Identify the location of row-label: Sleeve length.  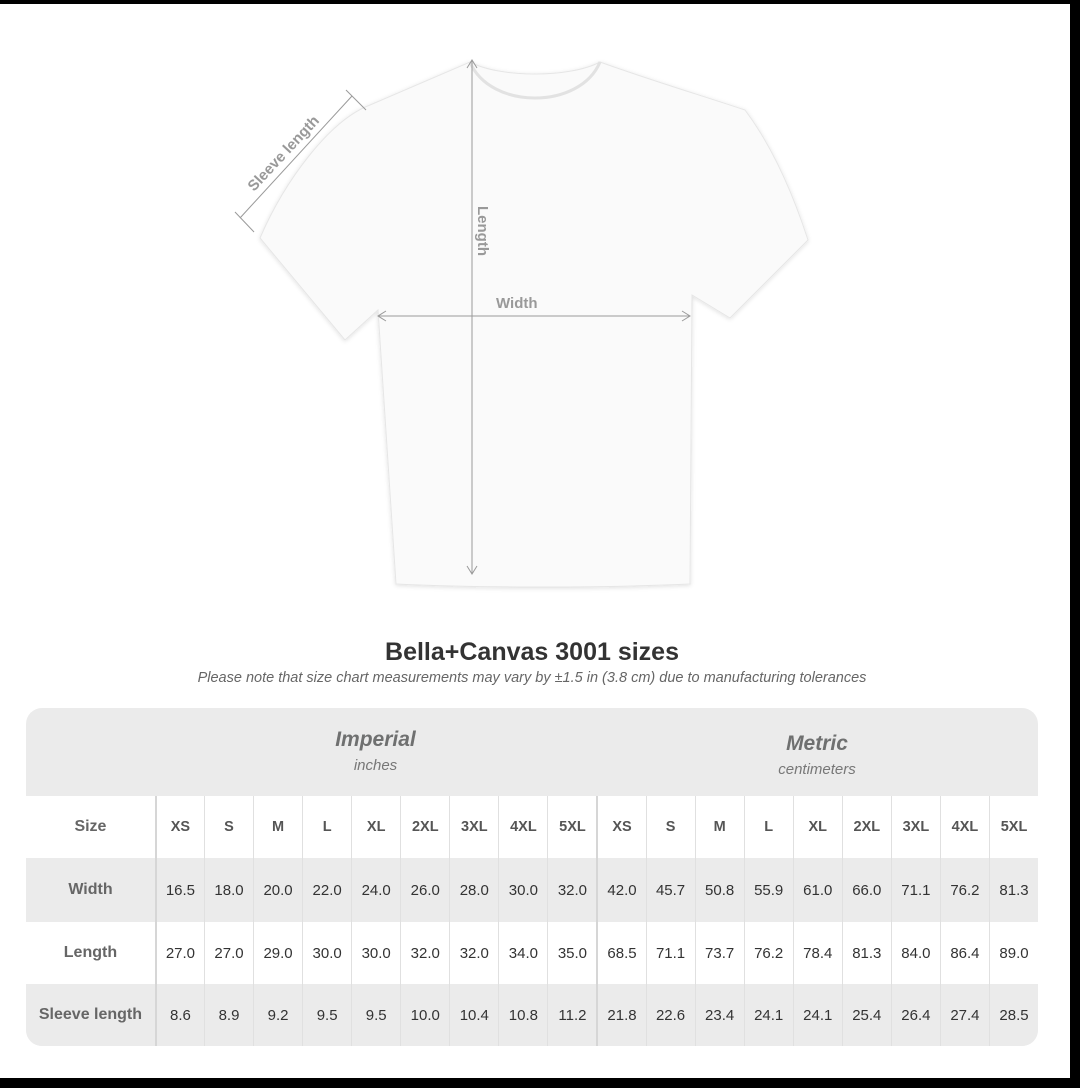
(90, 1014).